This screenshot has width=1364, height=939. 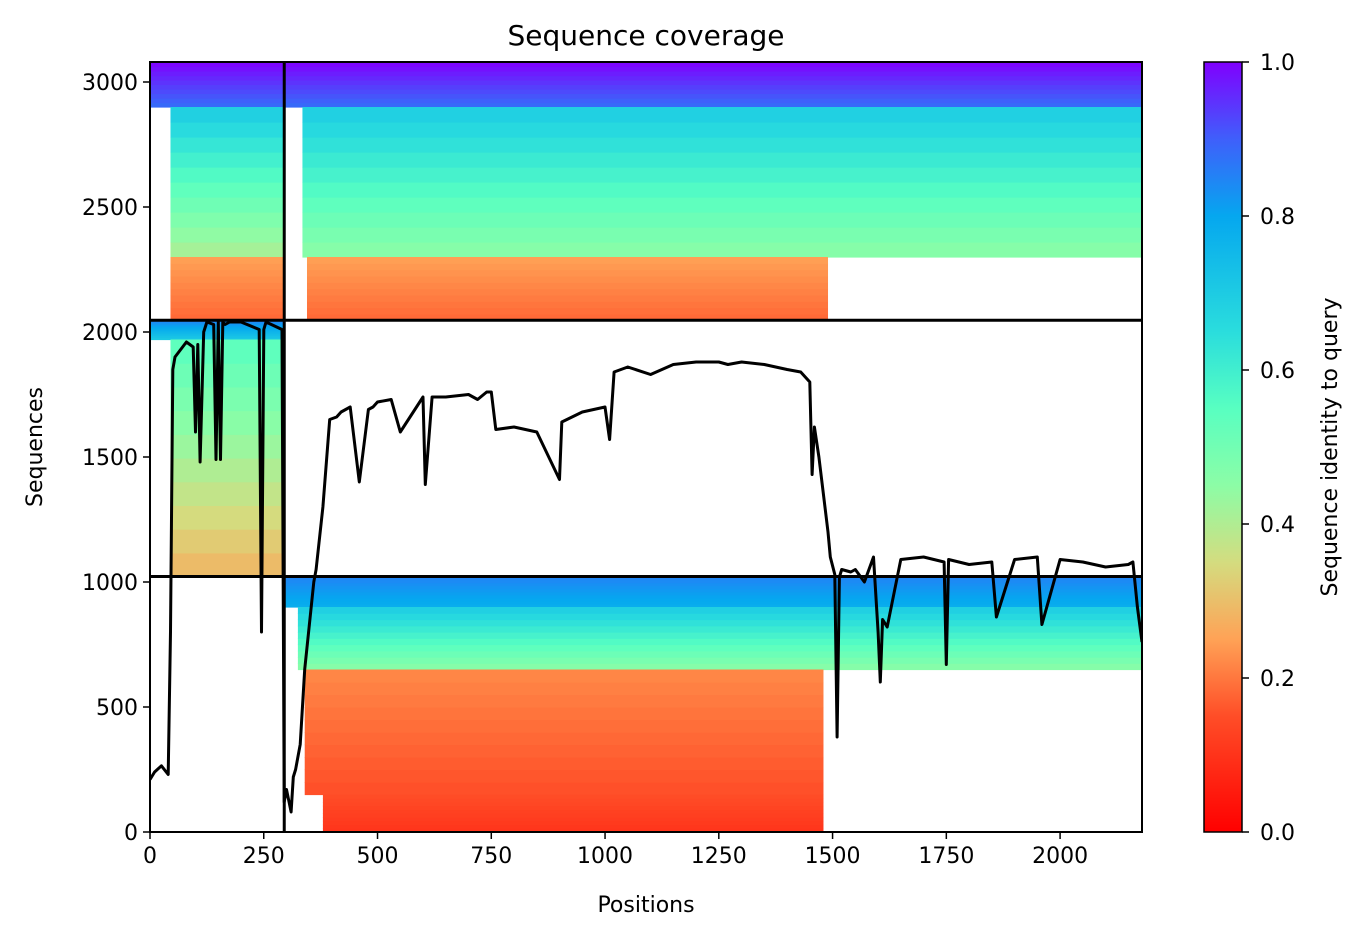 I want to click on x-tick-label: 1000, so click(x=605, y=856).